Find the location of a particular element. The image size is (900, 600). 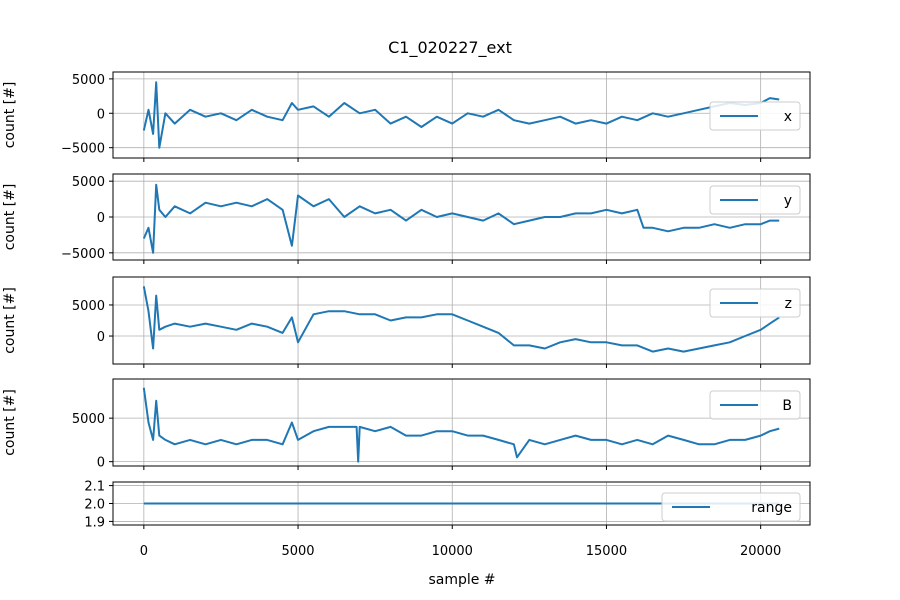

legend-box is located at coordinates (731, 507).